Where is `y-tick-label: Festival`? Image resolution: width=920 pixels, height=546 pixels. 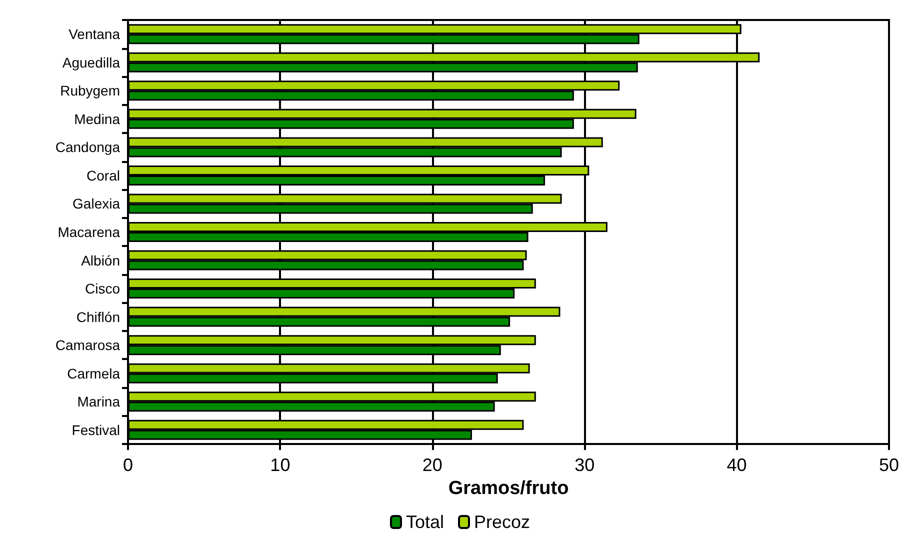
y-tick-label: Festival is located at coordinates (96, 430).